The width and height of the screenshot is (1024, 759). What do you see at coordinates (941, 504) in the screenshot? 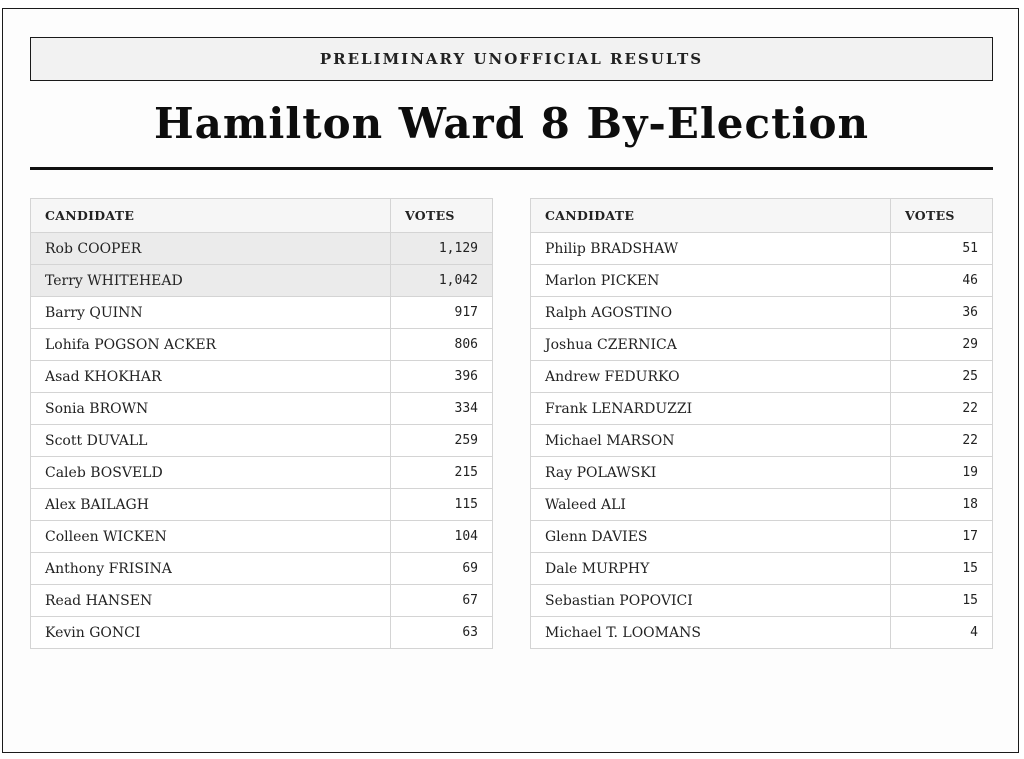
I see `vote-count: 18` at bounding box center [941, 504].